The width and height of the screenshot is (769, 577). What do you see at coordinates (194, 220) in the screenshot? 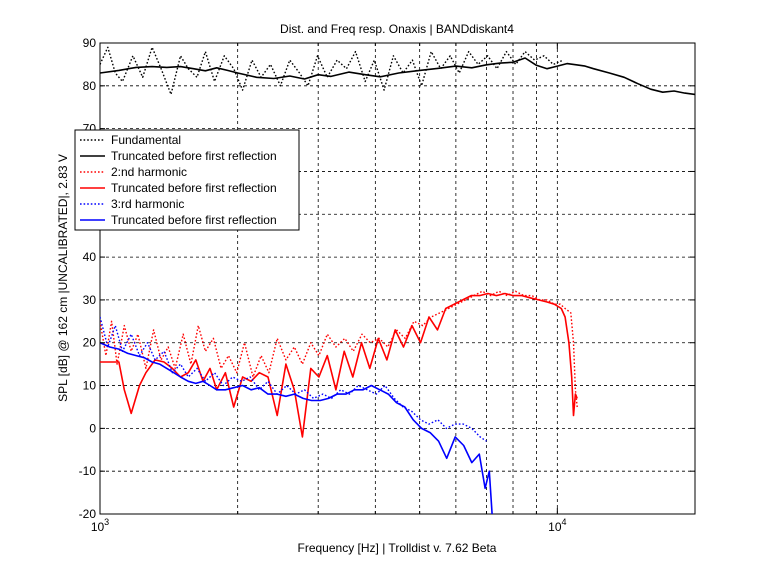
I see `legend-label-6: Truncated before first reflection` at bounding box center [194, 220].